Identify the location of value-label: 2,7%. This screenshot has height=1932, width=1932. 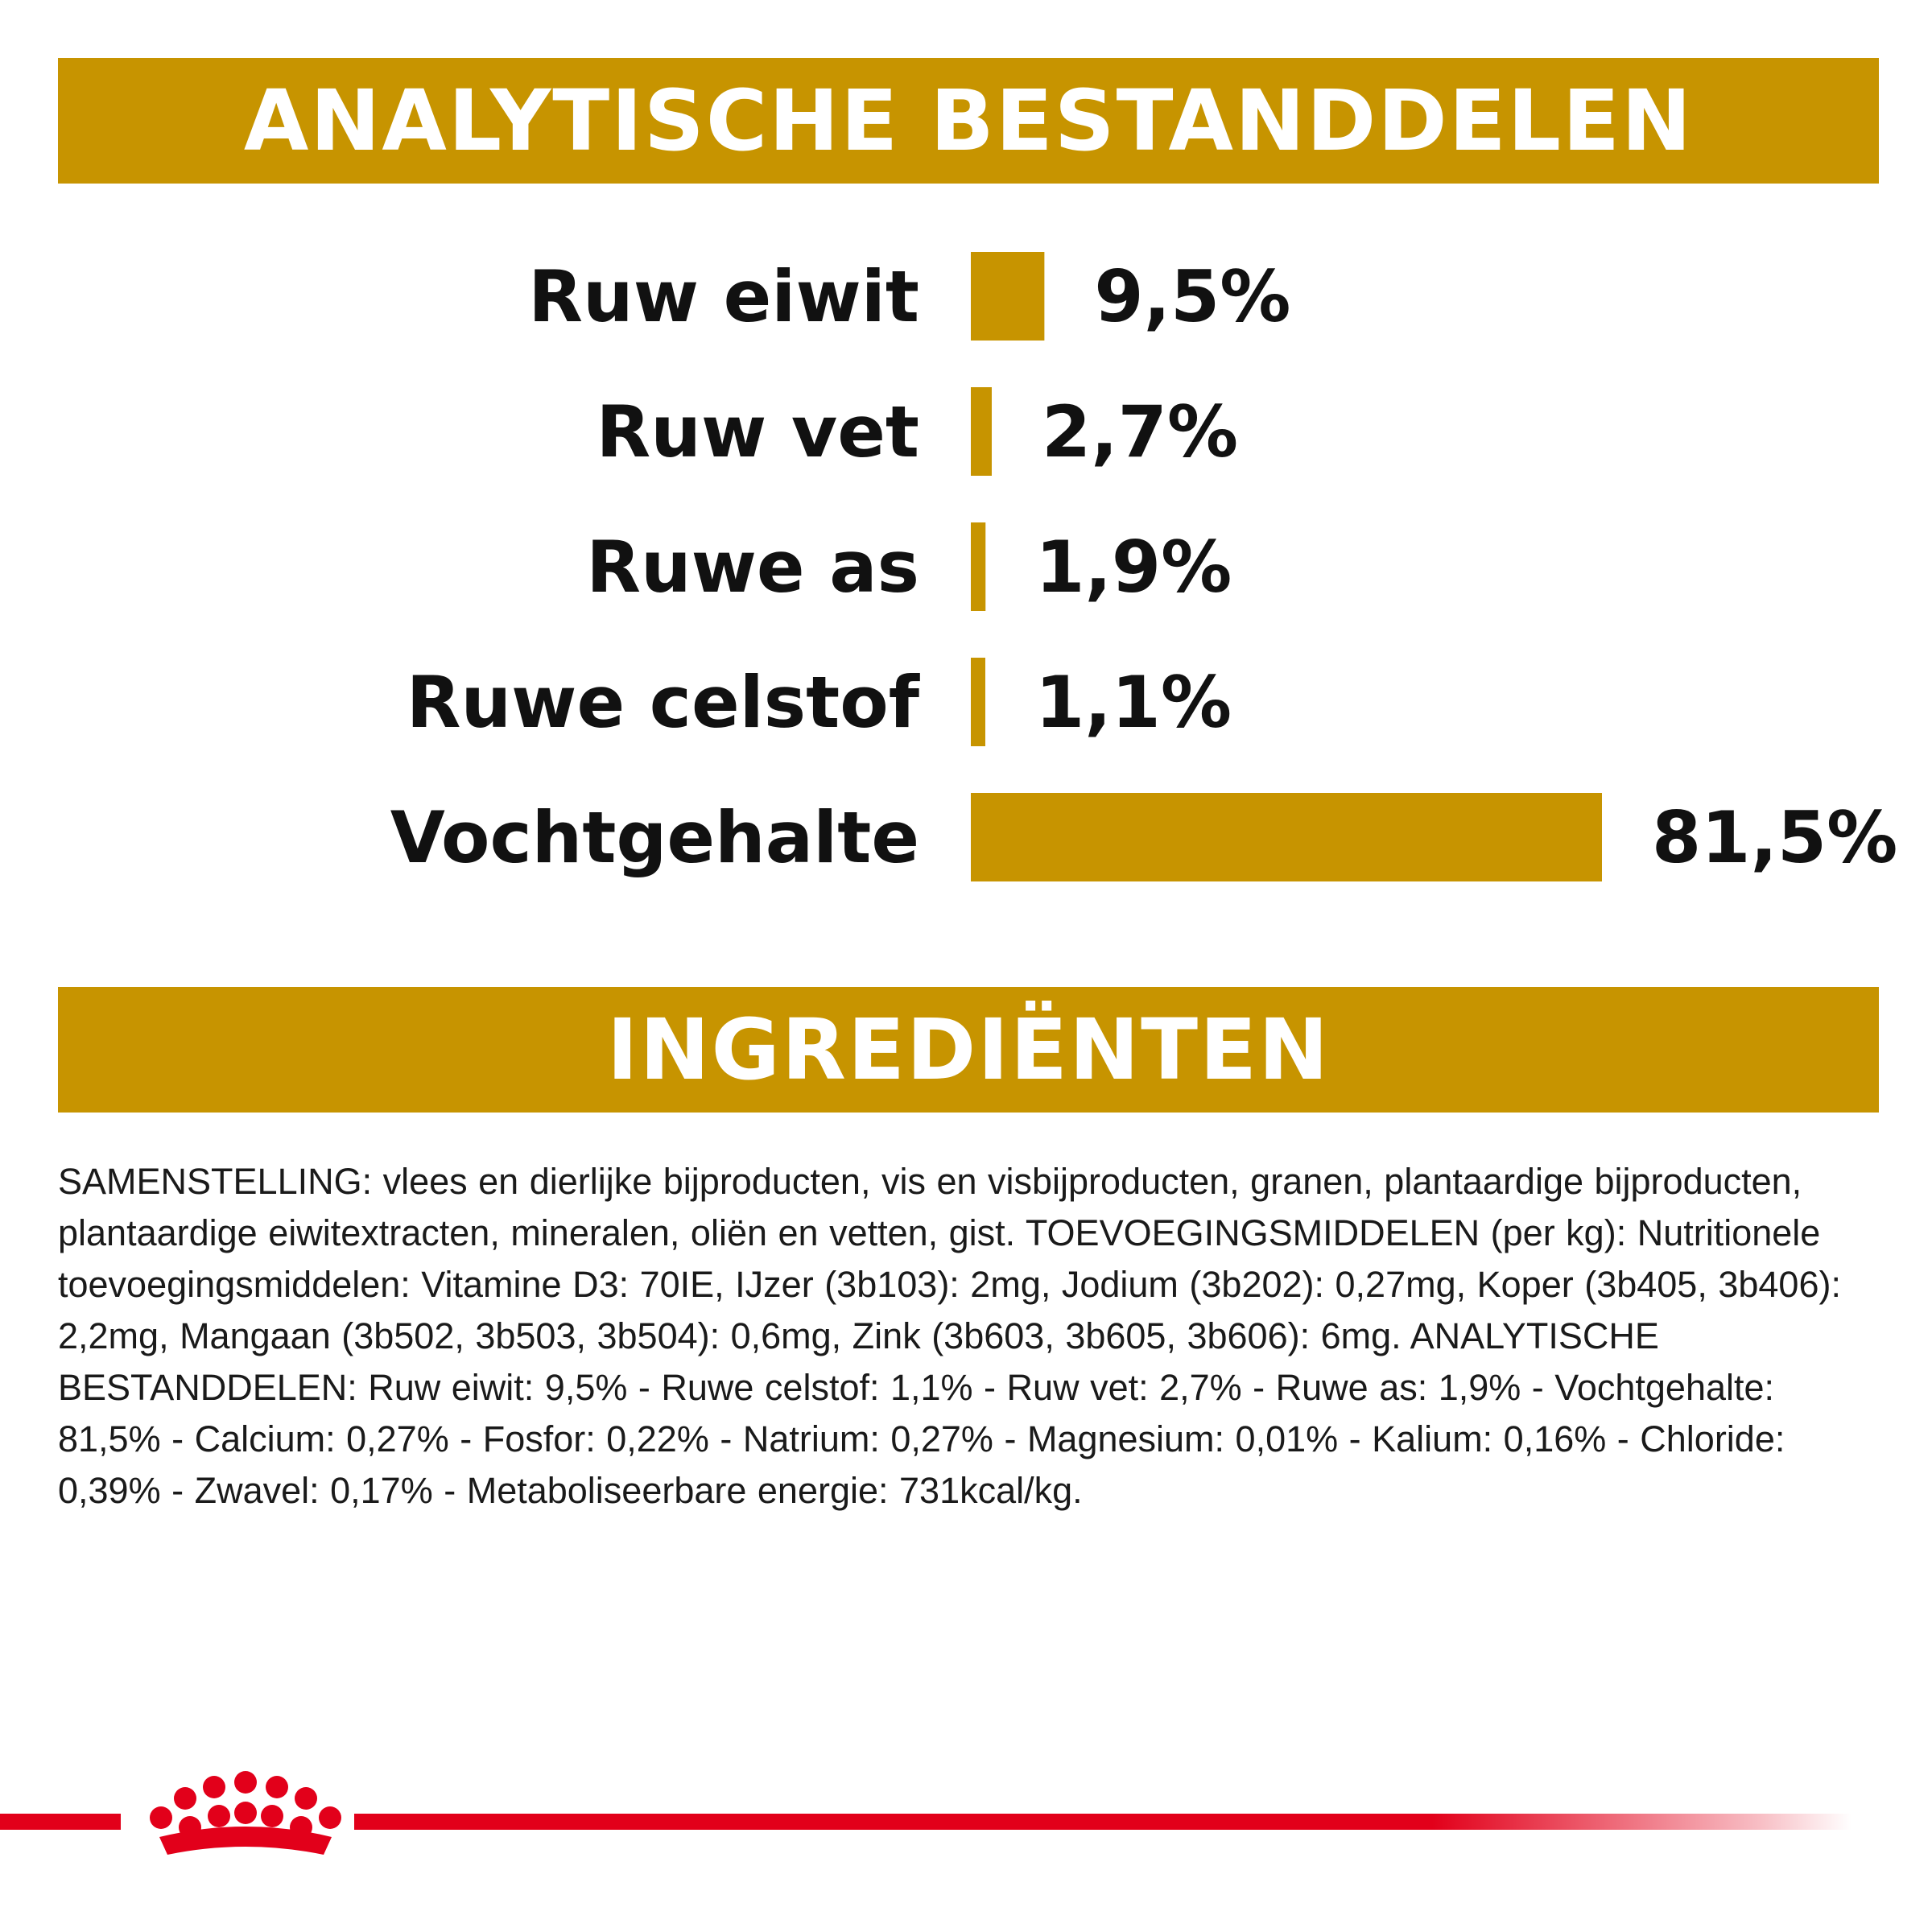
(1140, 431).